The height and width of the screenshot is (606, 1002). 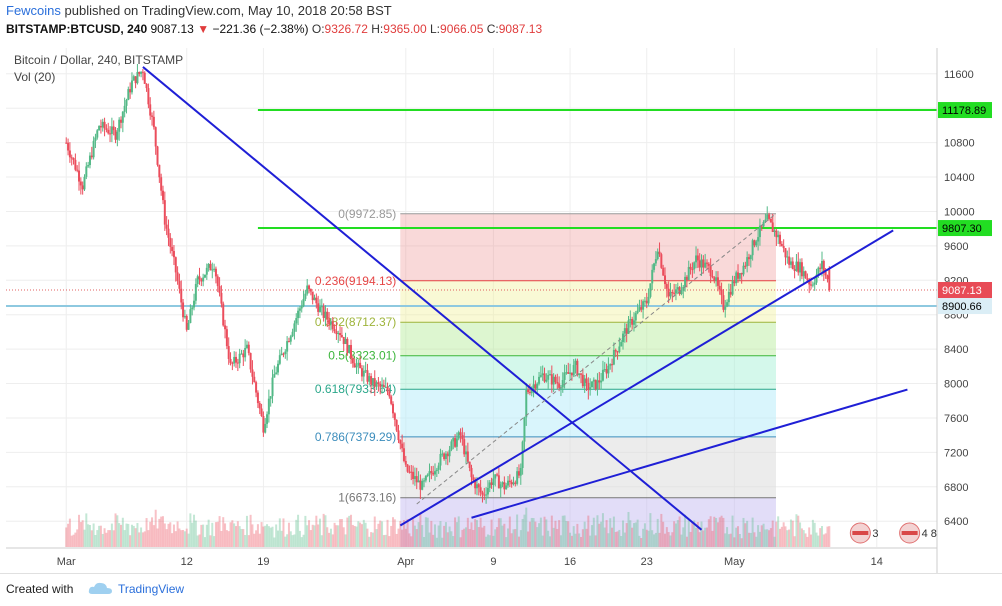 What do you see at coordinates (203, 29) in the screenshot?
I see `down-arrow-icon: ▼` at bounding box center [203, 29].